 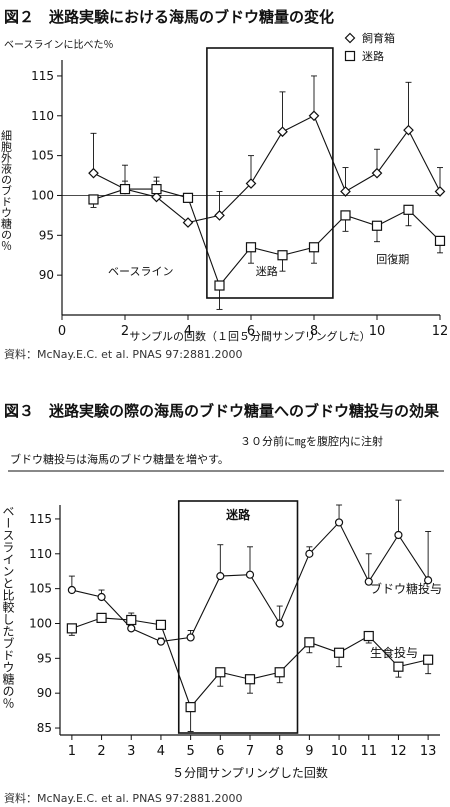 I want to click on chart-1-ytick-label: 115, so click(x=42, y=76).